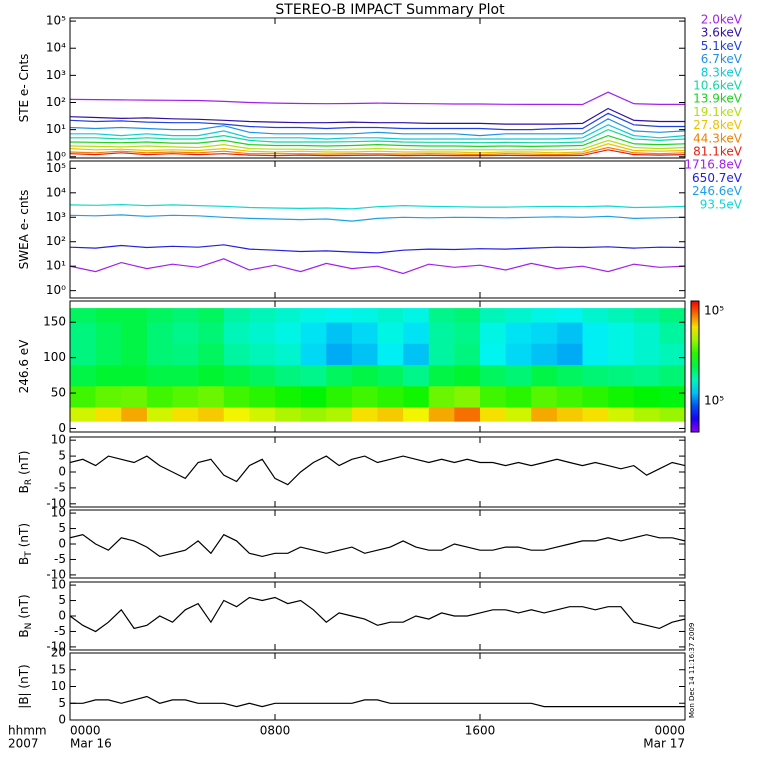 The image size is (780, 780). I want to click on legend-entry: 19.1keV, so click(718, 112).